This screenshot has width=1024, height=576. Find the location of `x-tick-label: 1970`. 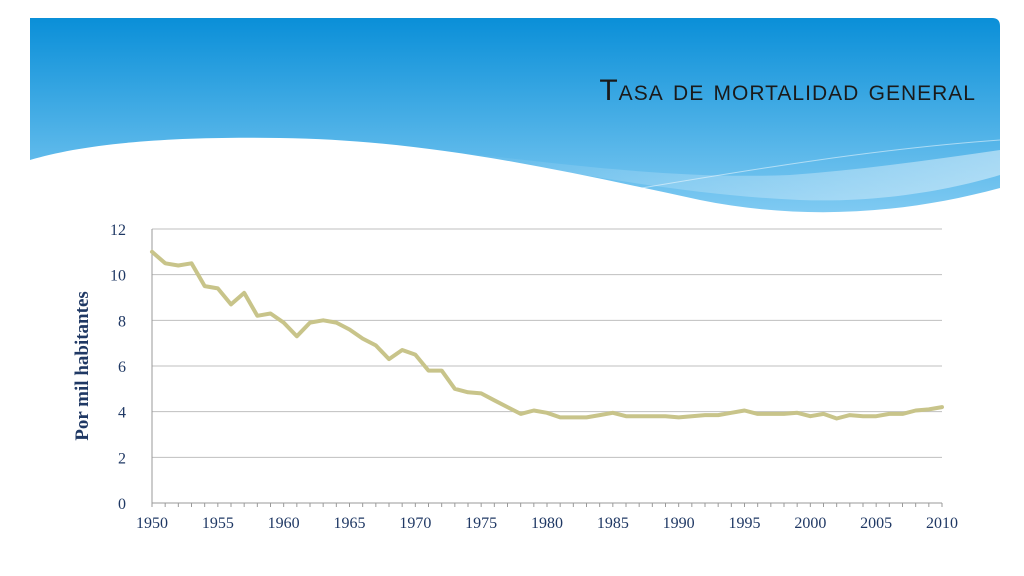

x-tick-label: 1970 is located at coordinates (415, 523).